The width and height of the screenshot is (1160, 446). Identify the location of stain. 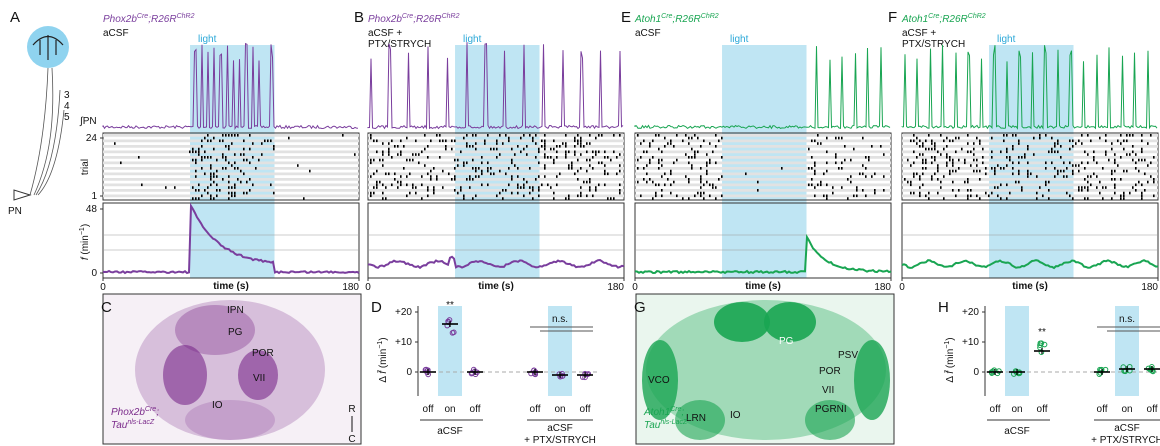
(258, 375).